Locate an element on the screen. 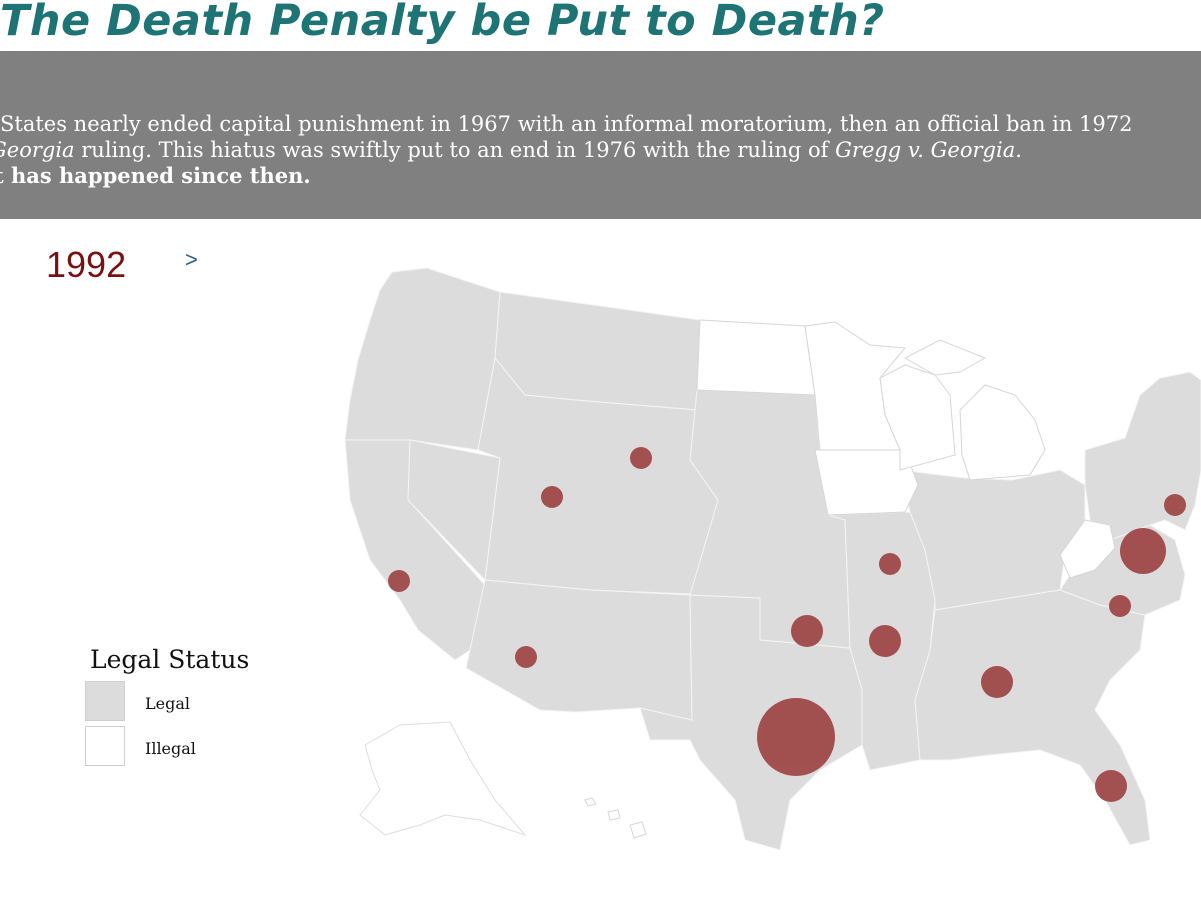  state-washington-oregon is located at coordinates (422, 359).